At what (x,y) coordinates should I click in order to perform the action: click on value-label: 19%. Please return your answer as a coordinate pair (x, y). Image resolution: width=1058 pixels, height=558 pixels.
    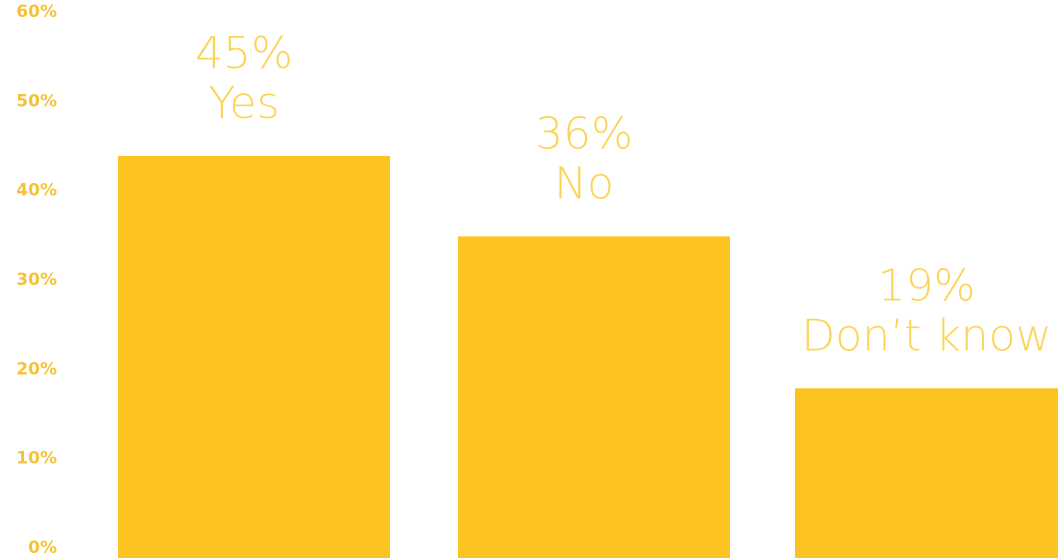
    Looking at the image, I should click on (927, 285).